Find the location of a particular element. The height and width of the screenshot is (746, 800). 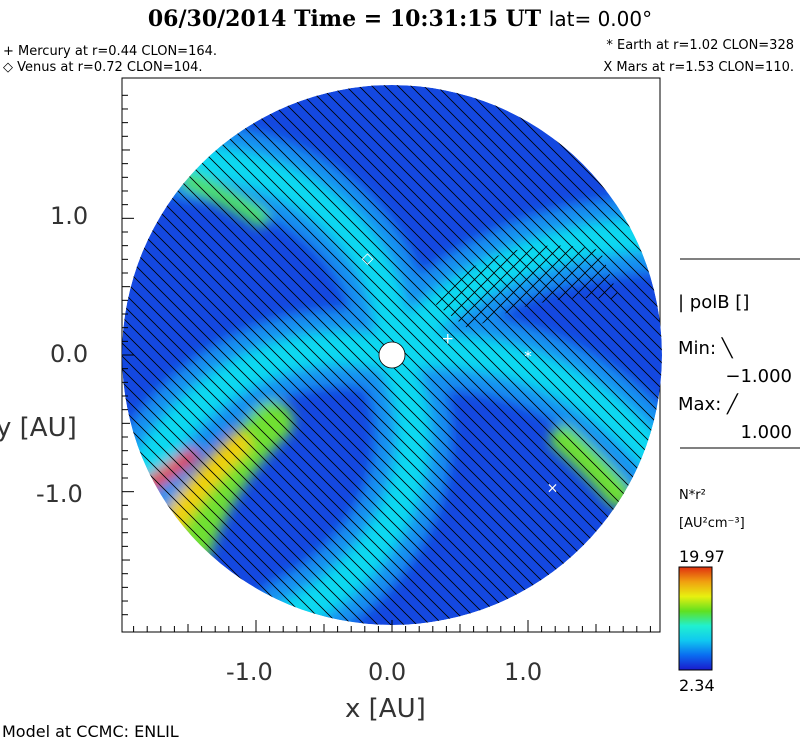

sun-inner-boundary is located at coordinates (392, 355).